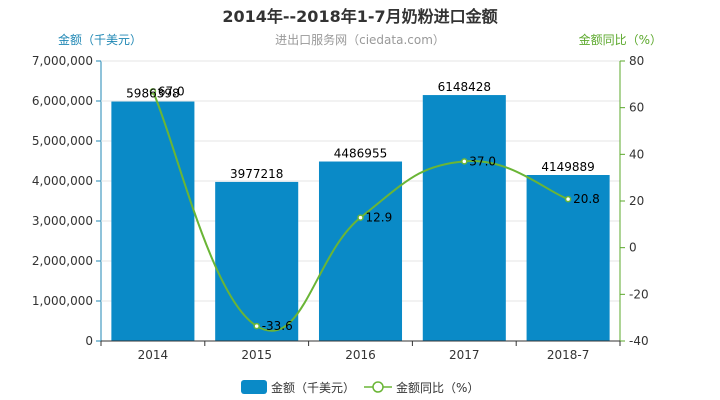  Describe the element at coordinates (359, 16) in the screenshot. I see `chart-title: 2014年--2018年1-7月奶粉进口金额` at that location.